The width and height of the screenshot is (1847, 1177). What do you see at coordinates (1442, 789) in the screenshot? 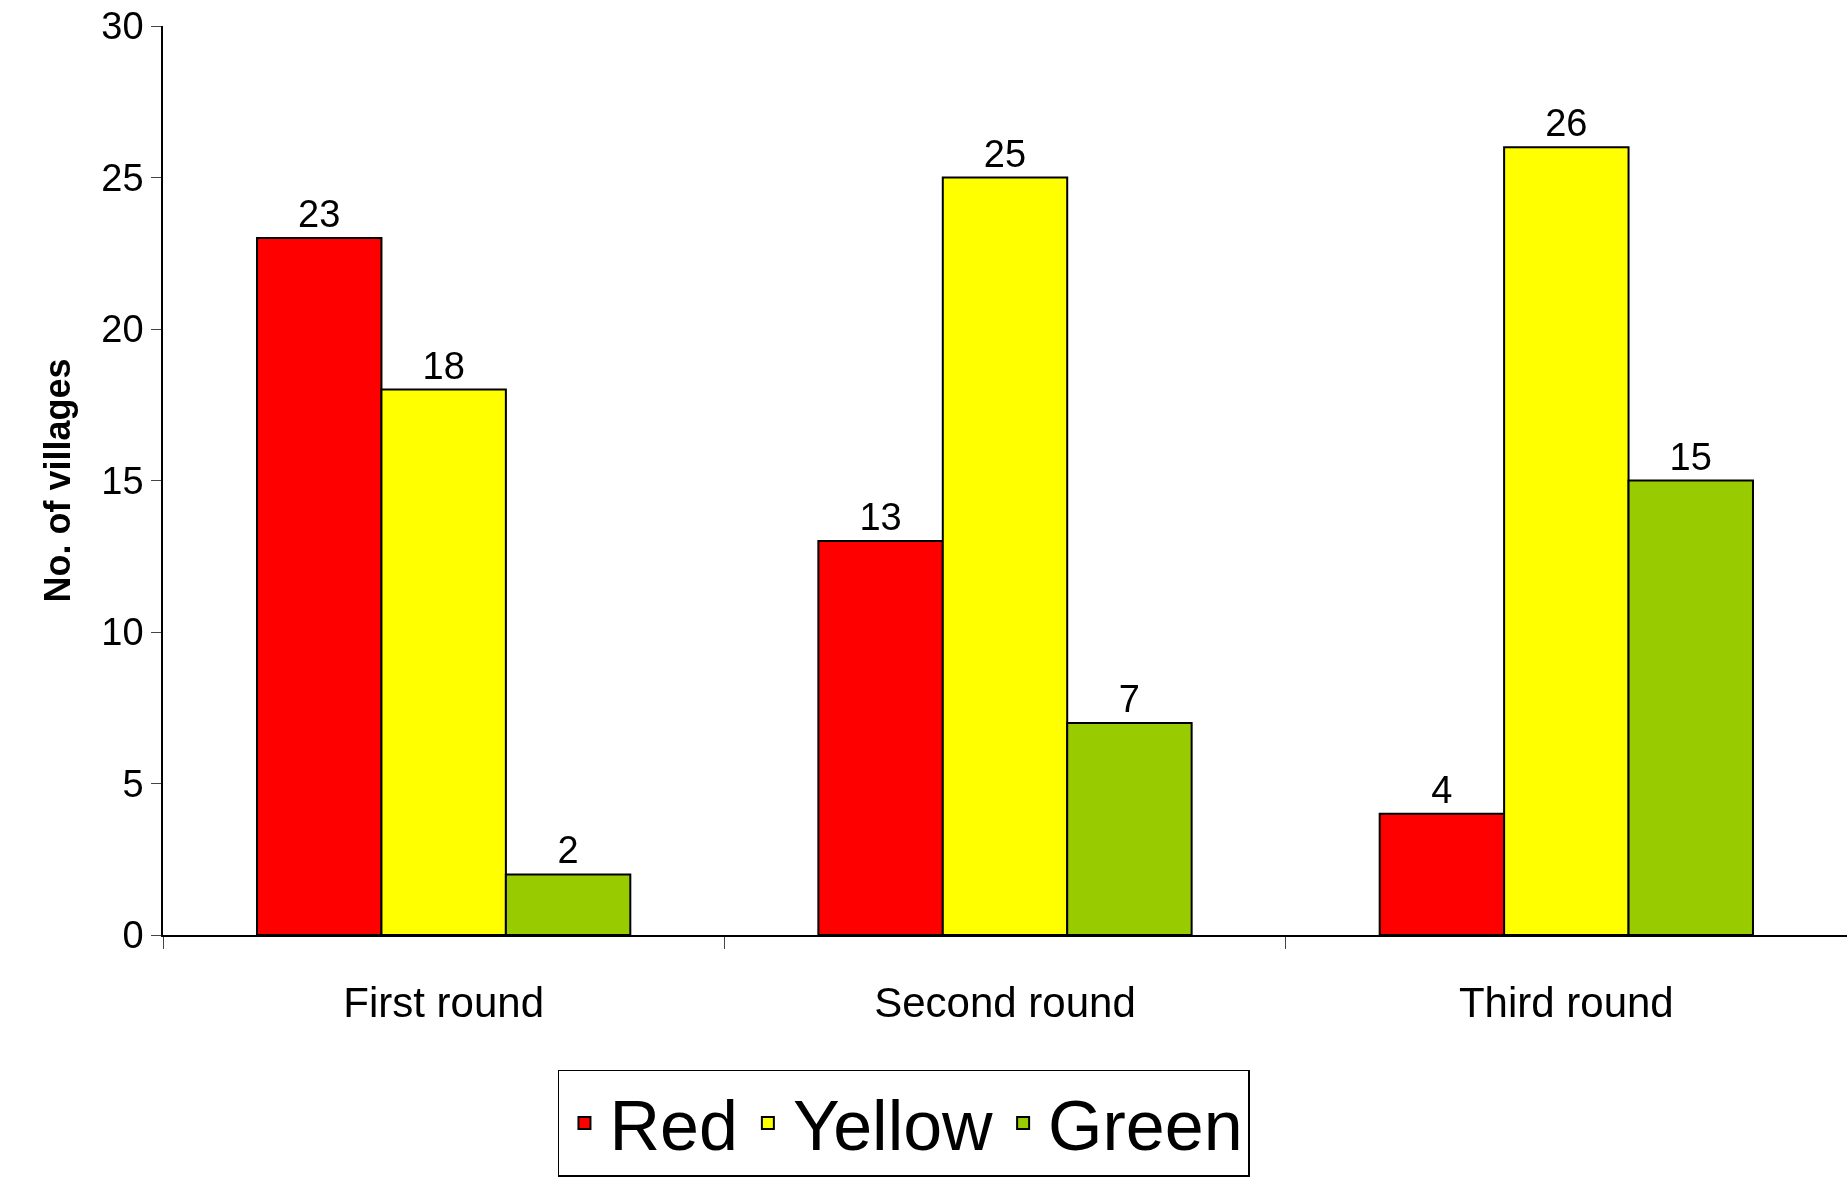
I see `data-label: 4` at bounding box center [1442, 789].